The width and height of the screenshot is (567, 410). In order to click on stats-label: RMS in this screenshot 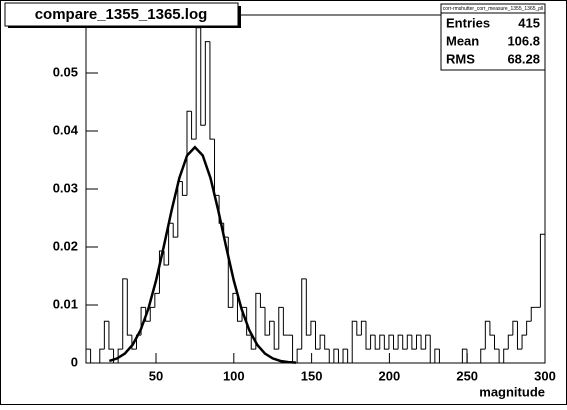, I will do `click(460, 58)`.